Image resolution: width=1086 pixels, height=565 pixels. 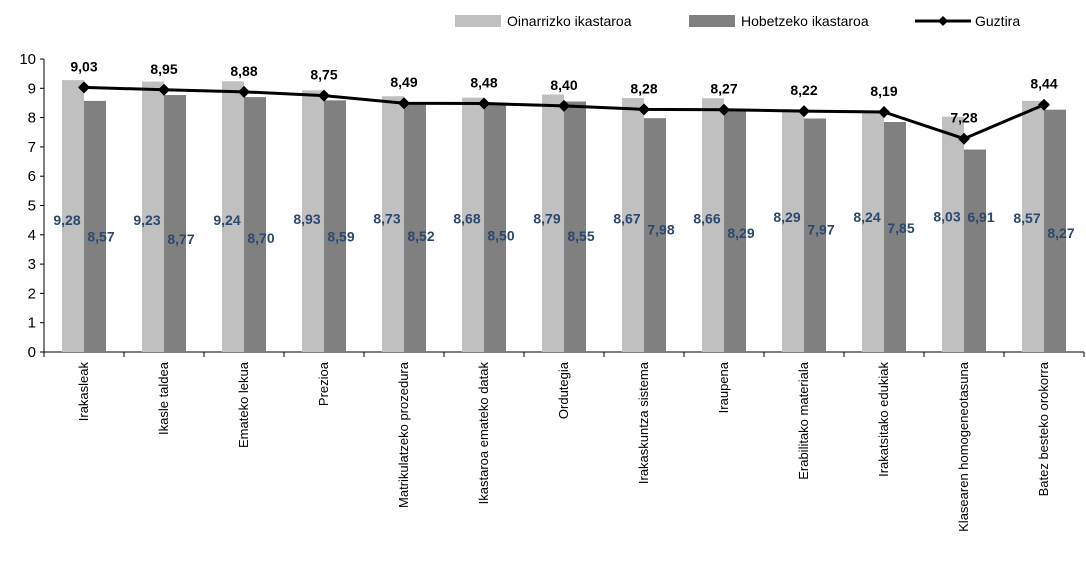 What do you see at coordinates (723, 387) in the screenshot?
I see `x-category-label: Iraupena` at bounding box center [723, 387].